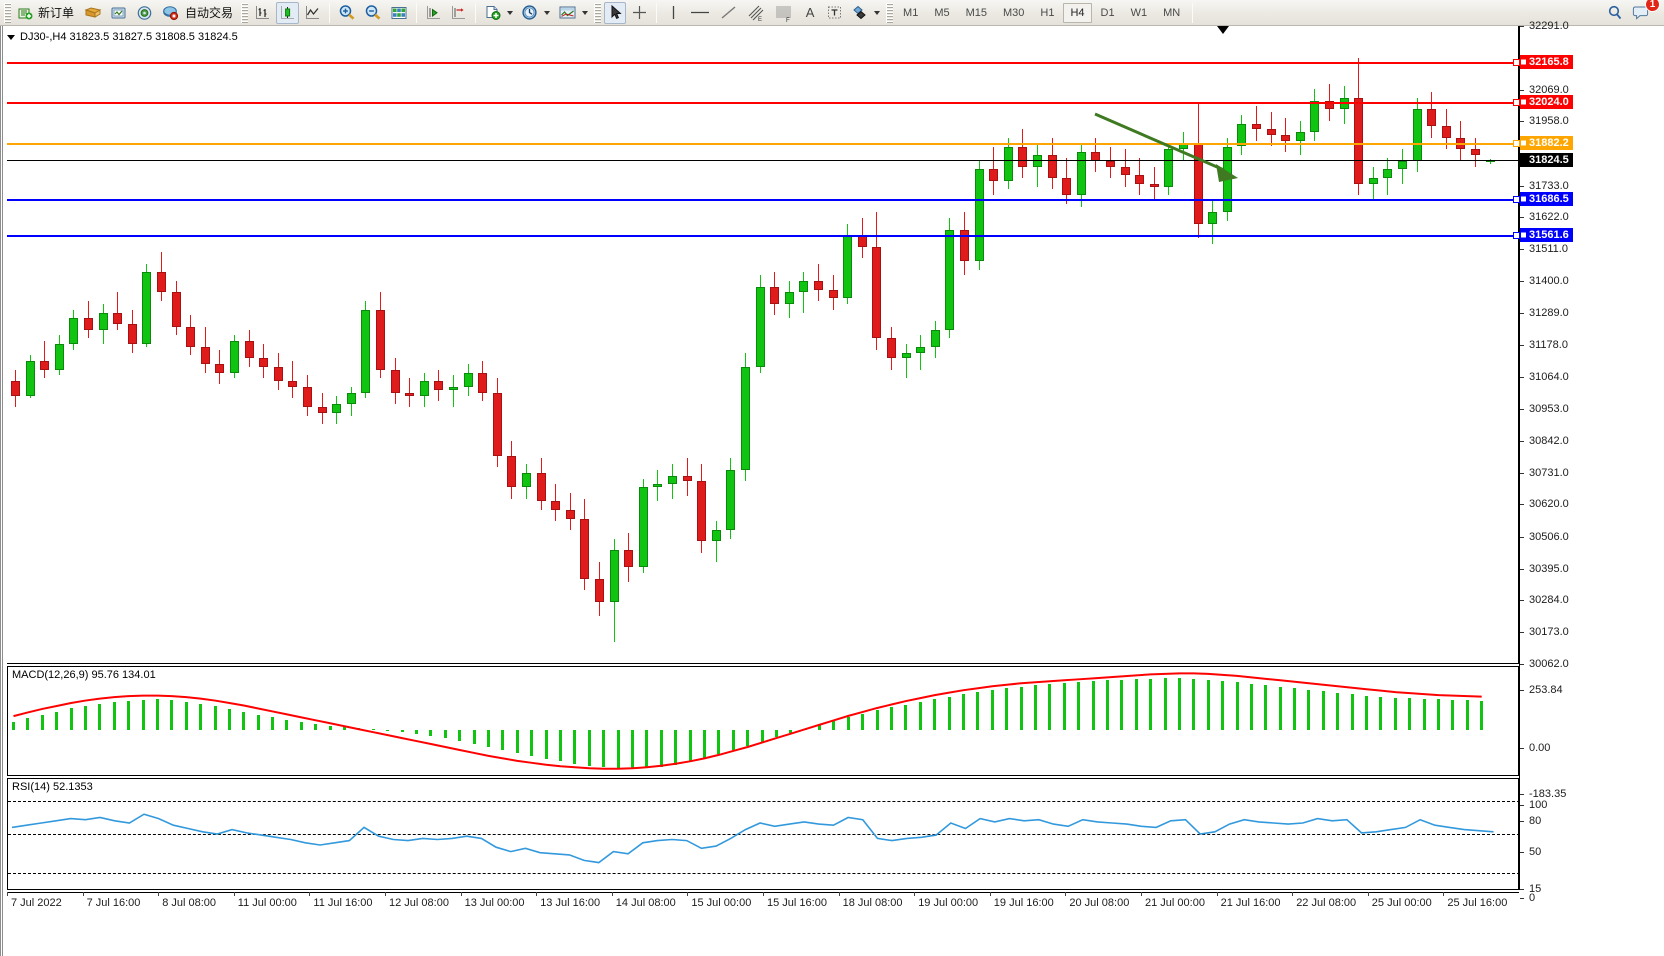 The width and height of the screenshot is (1664, 956). What do you see at coordinates (535, 13) in the screenshot?
I see `periods-button` at bounding box center [535, 13].